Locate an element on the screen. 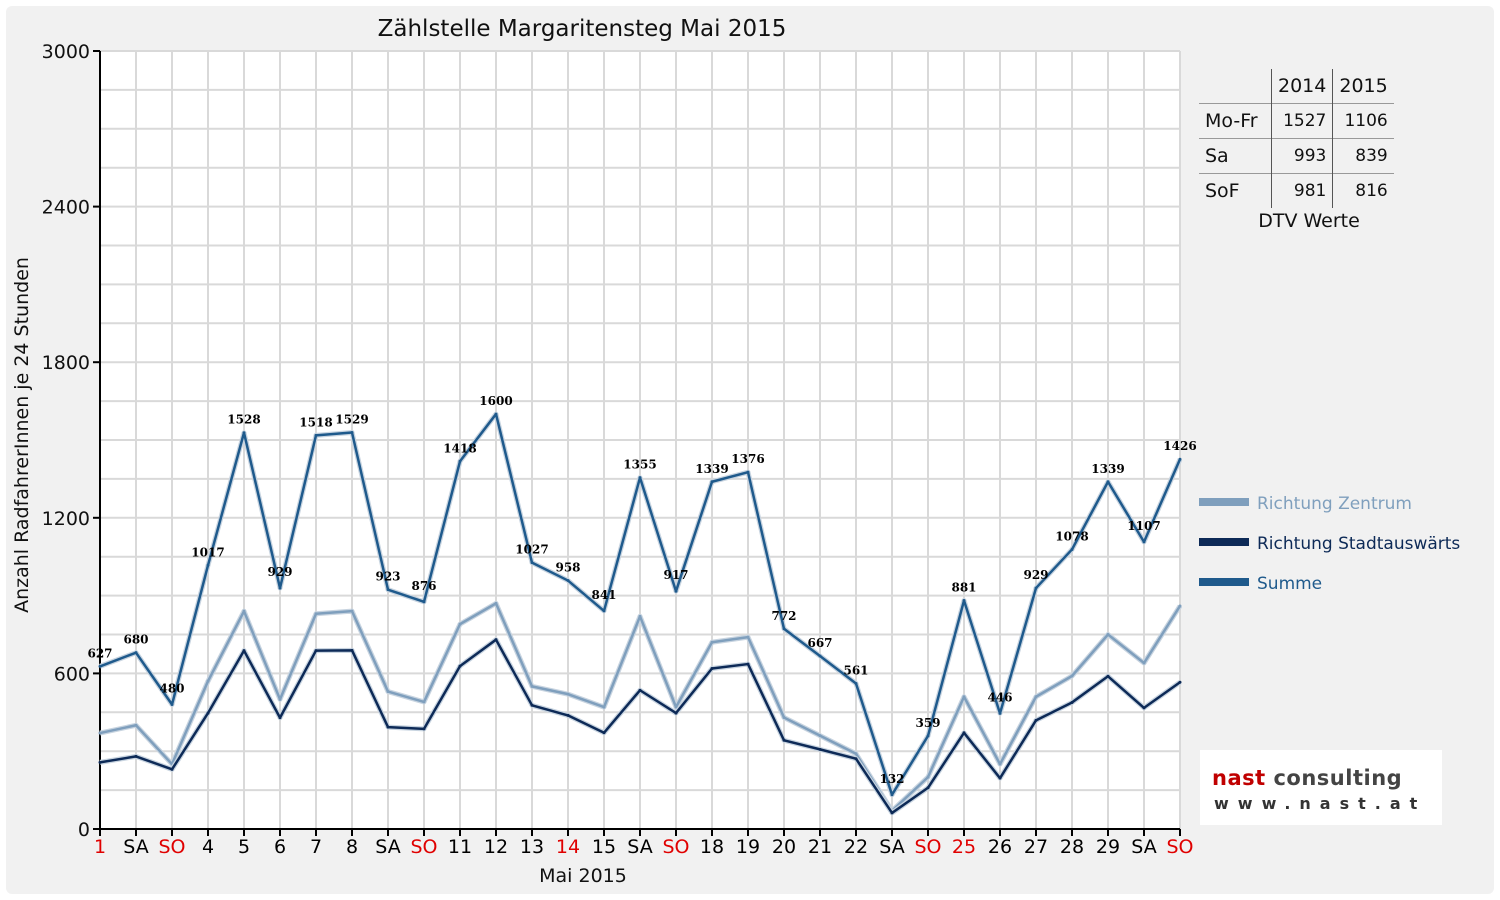 This screenshot has width=1500, height=900. x-tick-label: 4 is located at coordinates (208, 847).